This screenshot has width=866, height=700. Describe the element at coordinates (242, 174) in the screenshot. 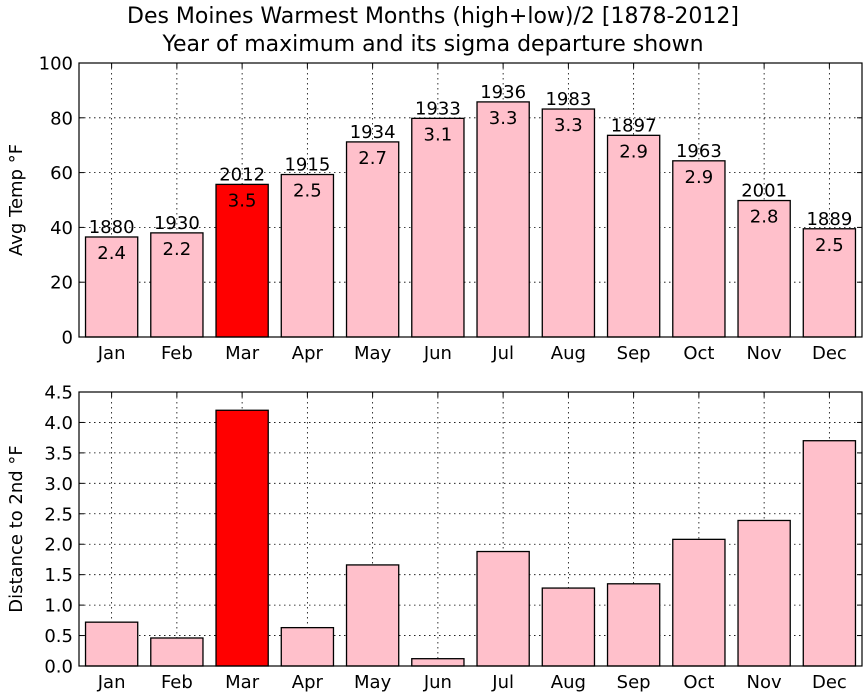

I see `year-label: 2012` at that location.